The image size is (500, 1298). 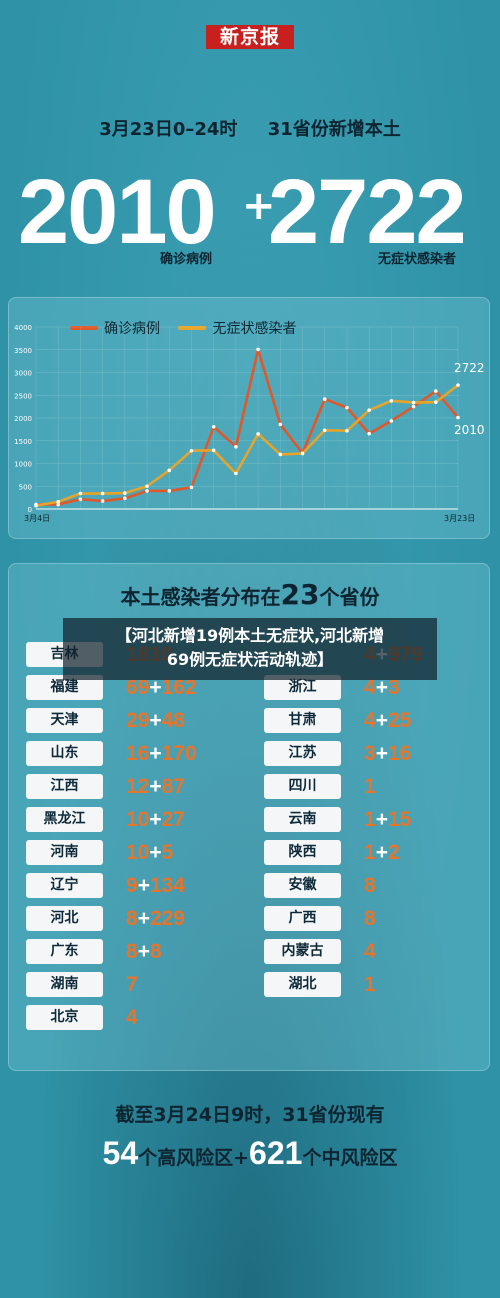 What do you see at coordinates (64, 753) in the screenshot?
I see `province-label: 山东` at bounding box center [64, 753].